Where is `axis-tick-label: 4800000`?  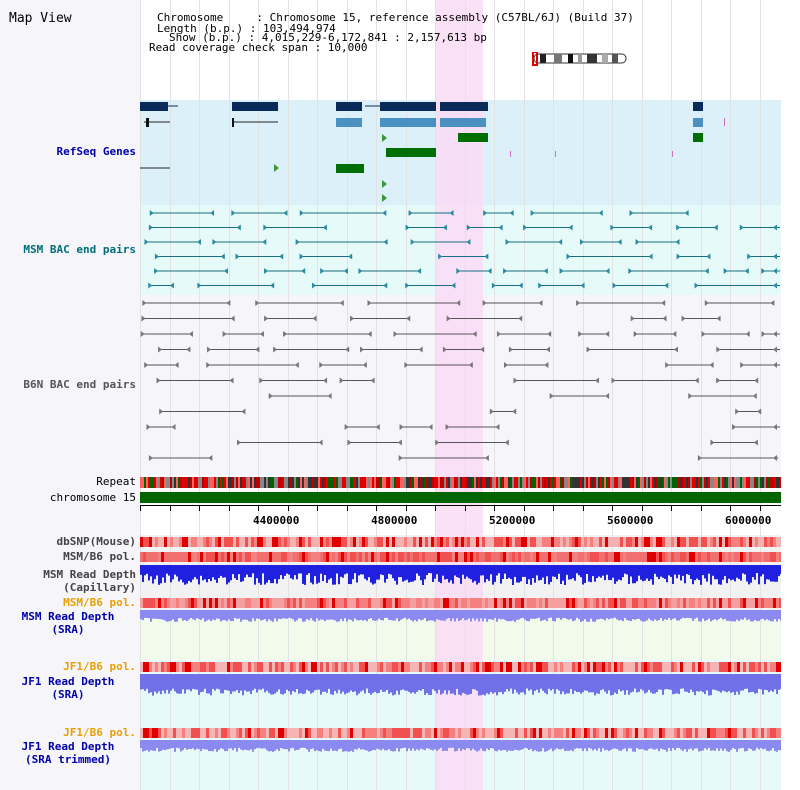
axis-tick-label: 4800000 is located at coordinates (394, 520).